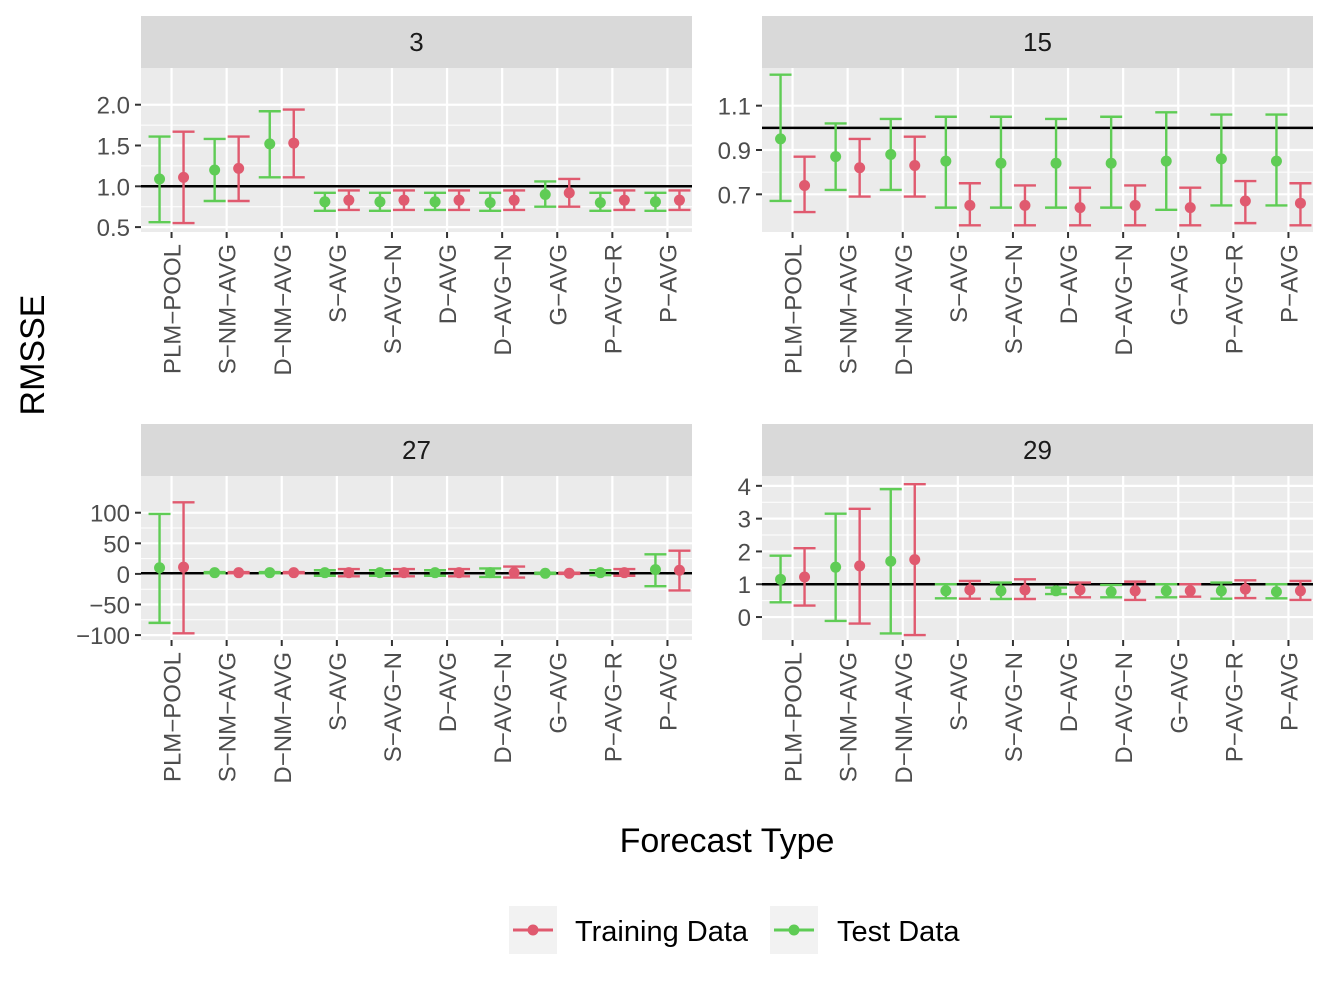  Describe the element at coordinates (533, 930) in the screenshot. I see `legend-key-training-point` at that location.